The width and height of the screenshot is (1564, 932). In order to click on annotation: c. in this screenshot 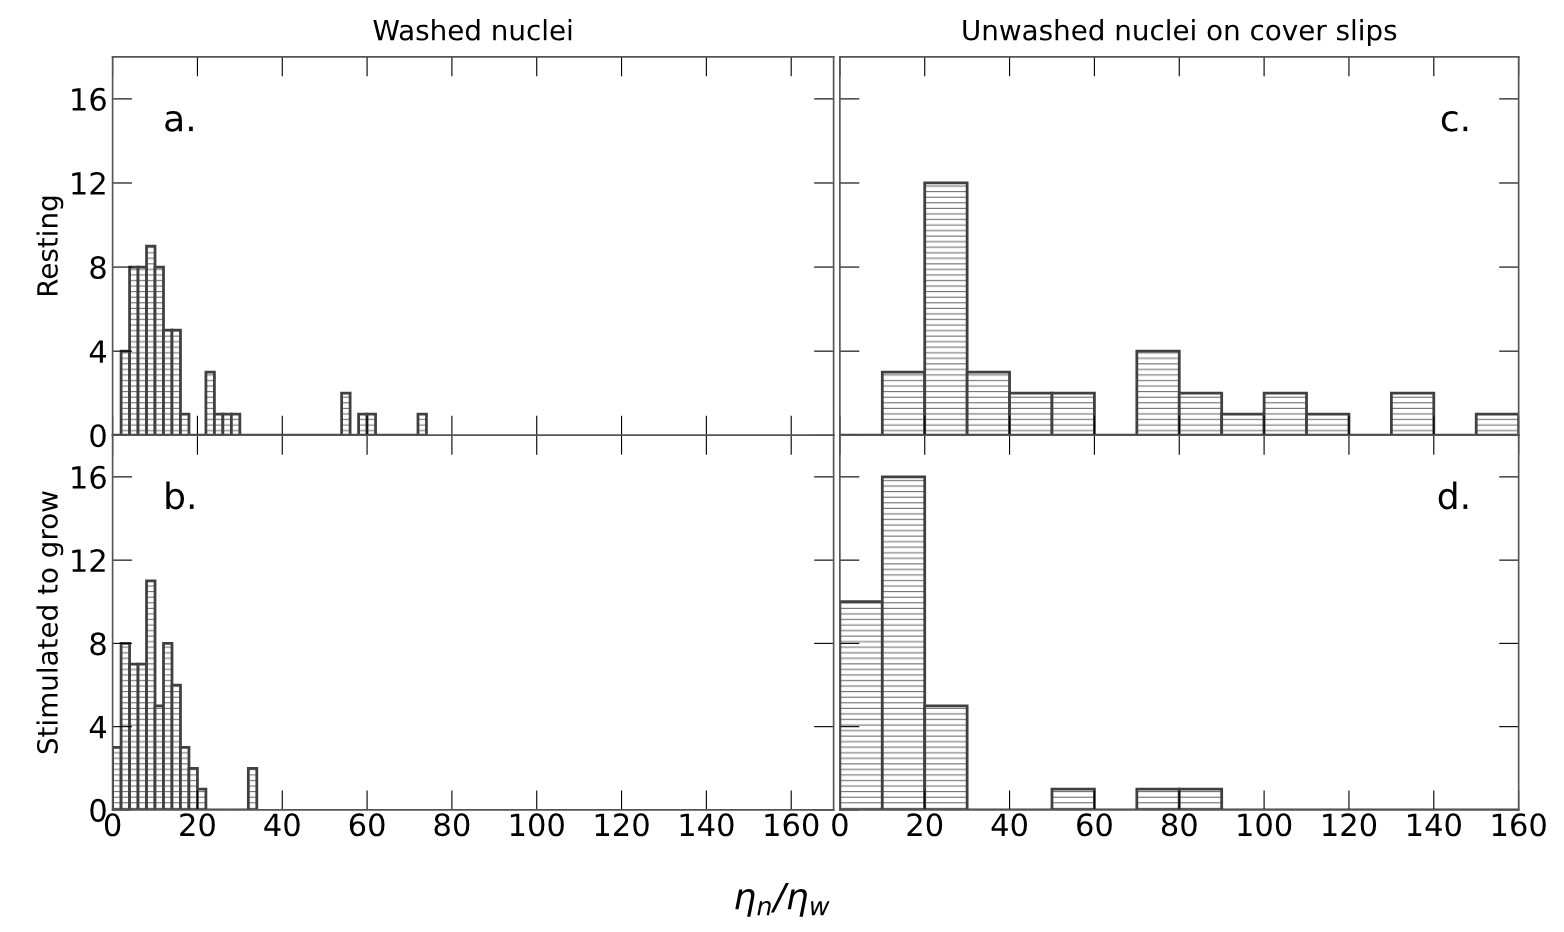, I will do `click(1454, 121)`.